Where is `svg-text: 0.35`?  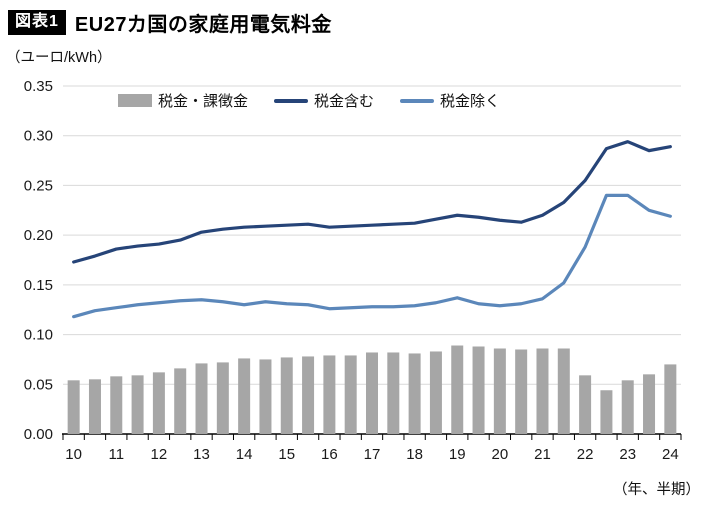 svg-text: 0.35 is located at coordinates (38, 86).